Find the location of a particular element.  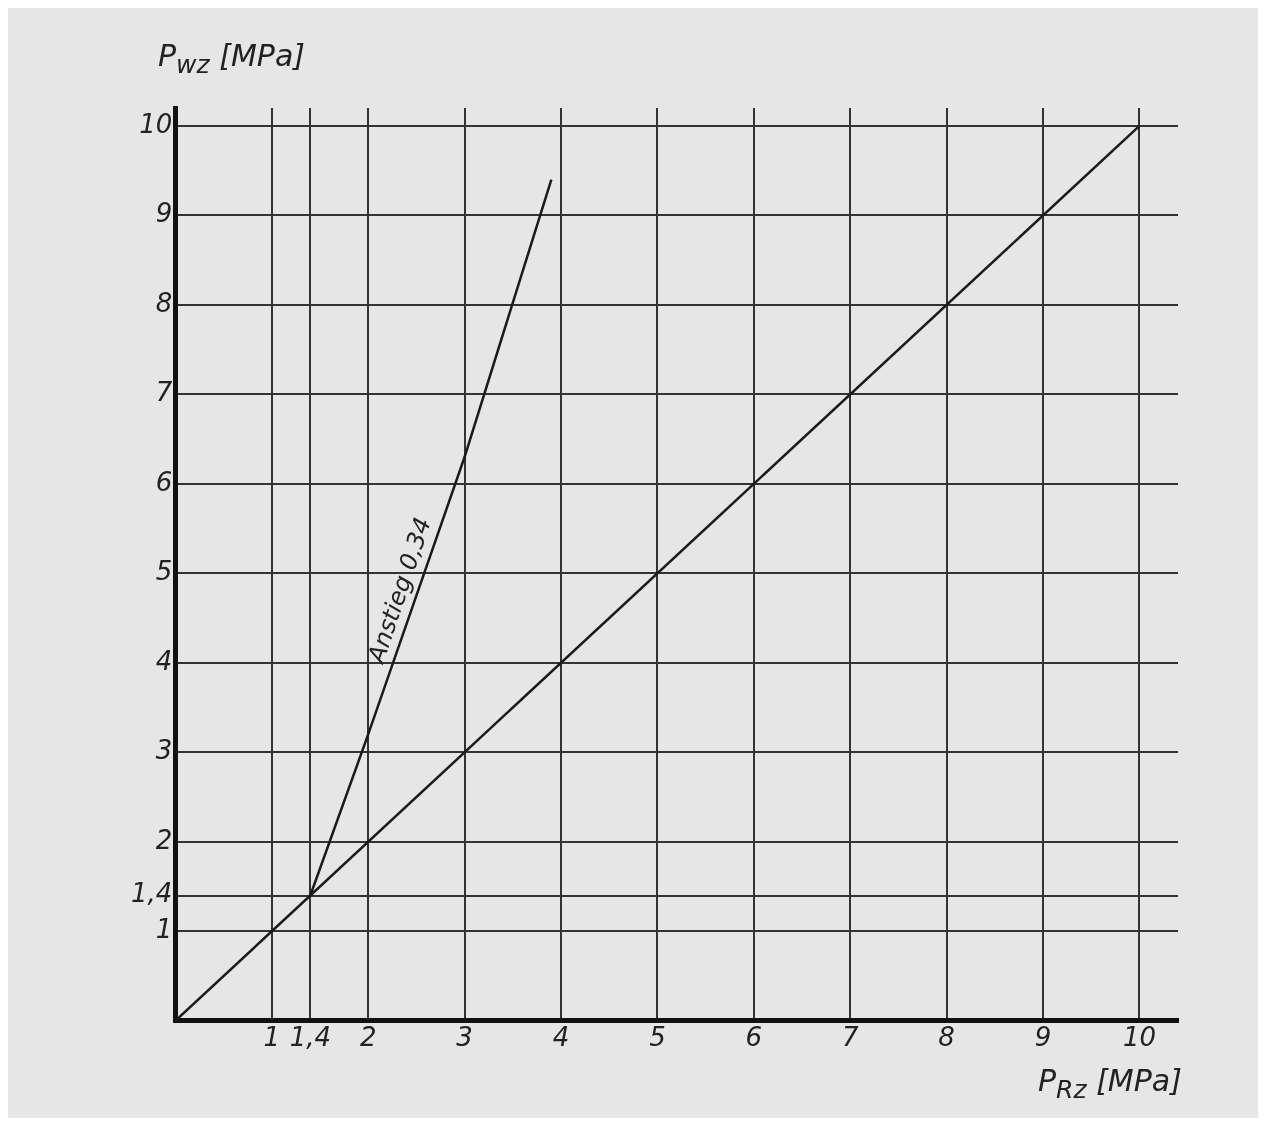

x-tick-label: 4 is located at coordinates (561, 1037).